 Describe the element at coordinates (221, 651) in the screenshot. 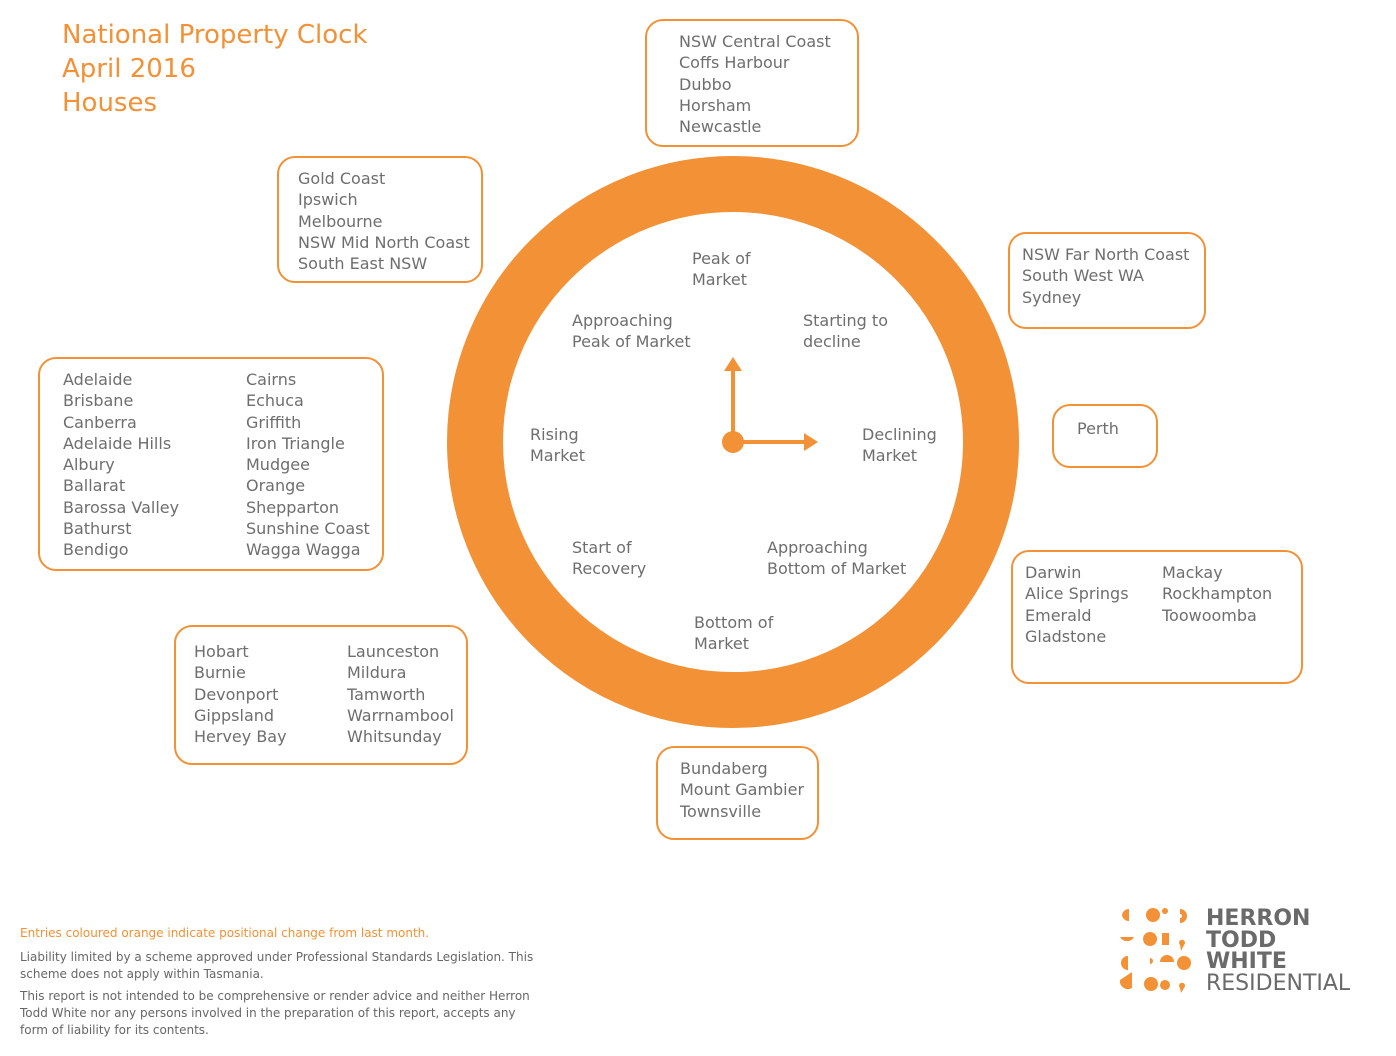

I see `region-name: Hobart` at that location.